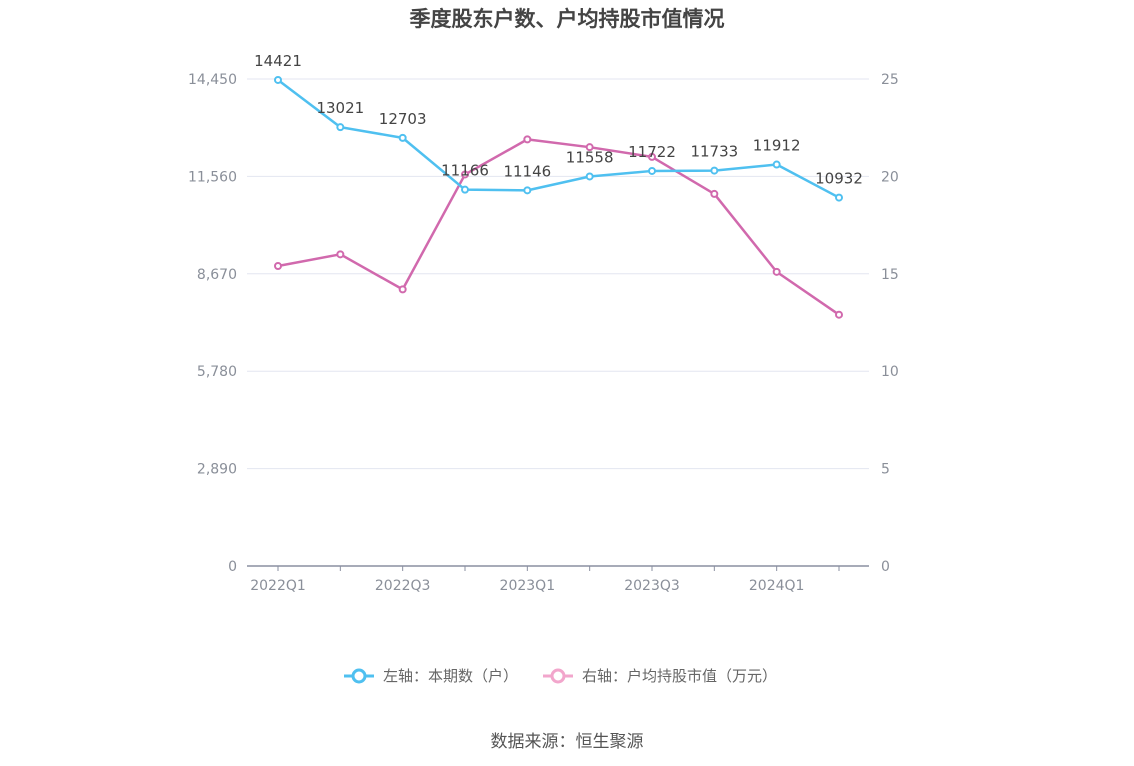 This screenshot has height=766, width=1134. Describe the element at coordinates (885, 567) in the screenshot. I see `right-tick-label: 0` at that location.